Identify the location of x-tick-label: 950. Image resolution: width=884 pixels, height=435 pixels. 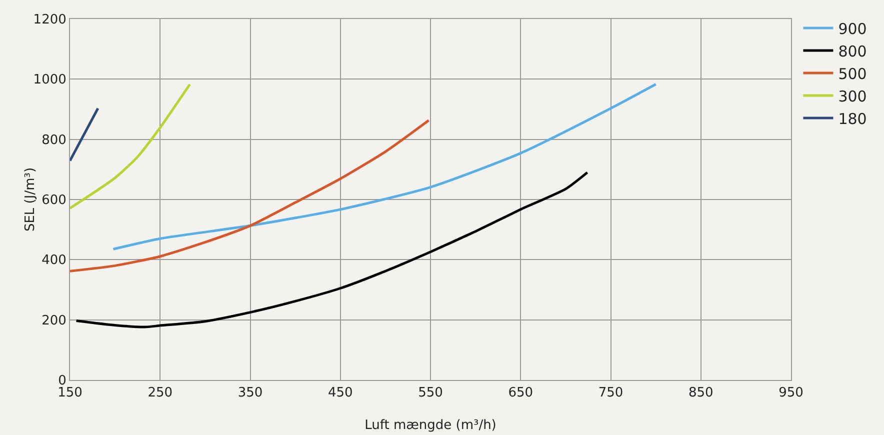
(791, 393).